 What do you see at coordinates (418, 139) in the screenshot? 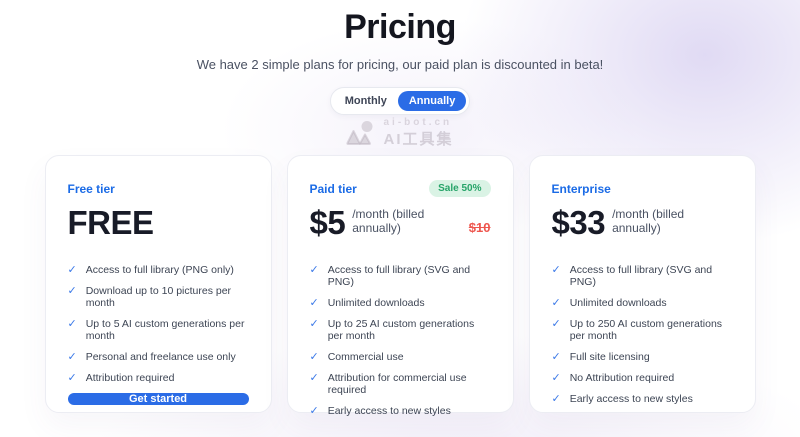
I see `watermark-name: AI工具集` at bounding box center [418, 139].